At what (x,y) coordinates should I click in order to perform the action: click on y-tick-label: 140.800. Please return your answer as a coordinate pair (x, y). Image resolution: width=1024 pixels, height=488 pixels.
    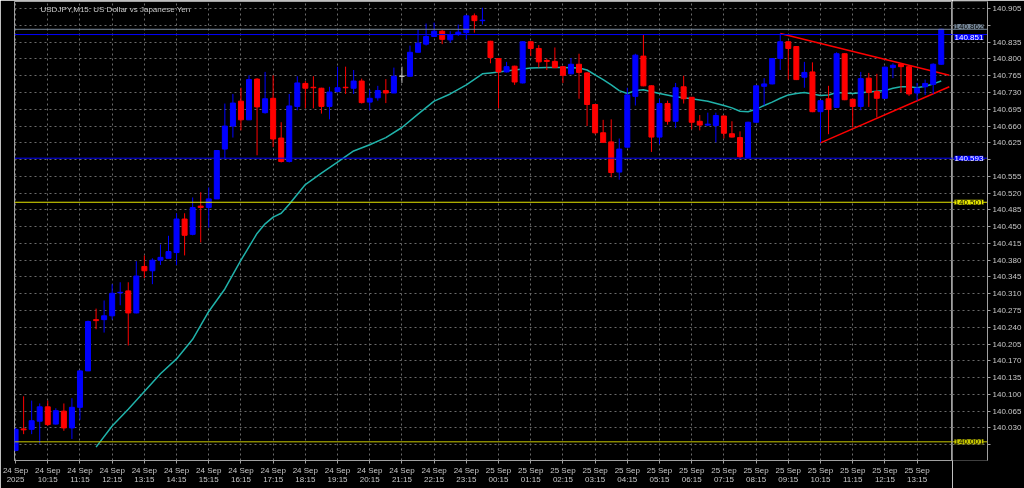
    Looking at the image, I should click on (1007, 59).